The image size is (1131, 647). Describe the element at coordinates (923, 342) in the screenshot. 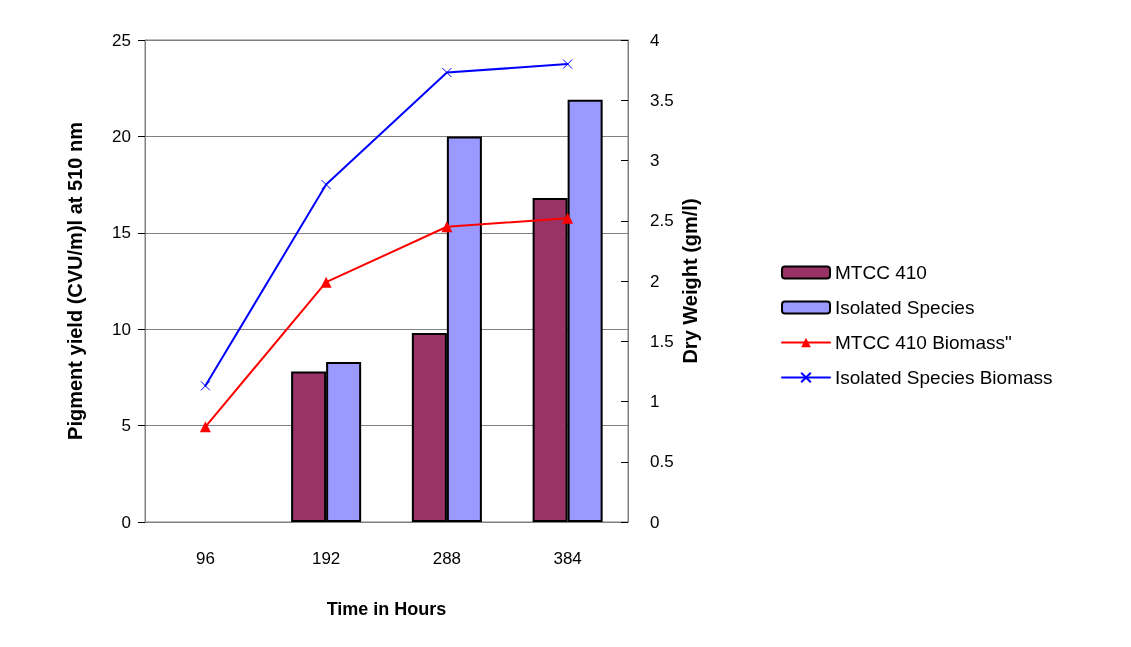

I see `legend-label: MTCC 410 Biomass"` at that location.